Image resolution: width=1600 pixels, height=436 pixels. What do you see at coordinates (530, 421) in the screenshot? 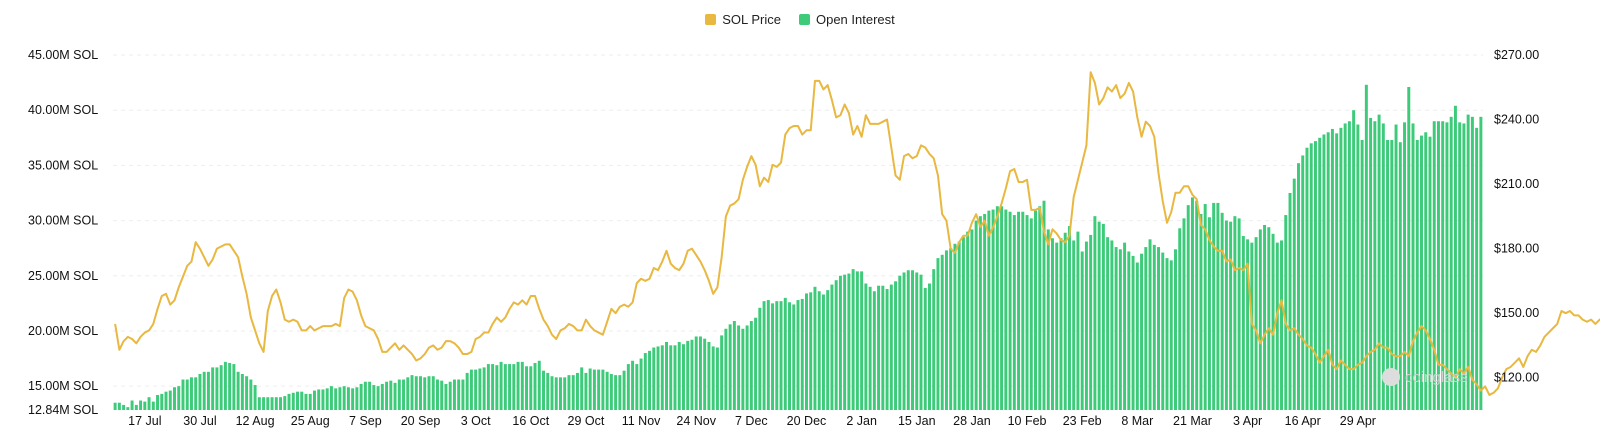
I see `x-tick-label: 16 Oct` at bounding box center [530, 421].